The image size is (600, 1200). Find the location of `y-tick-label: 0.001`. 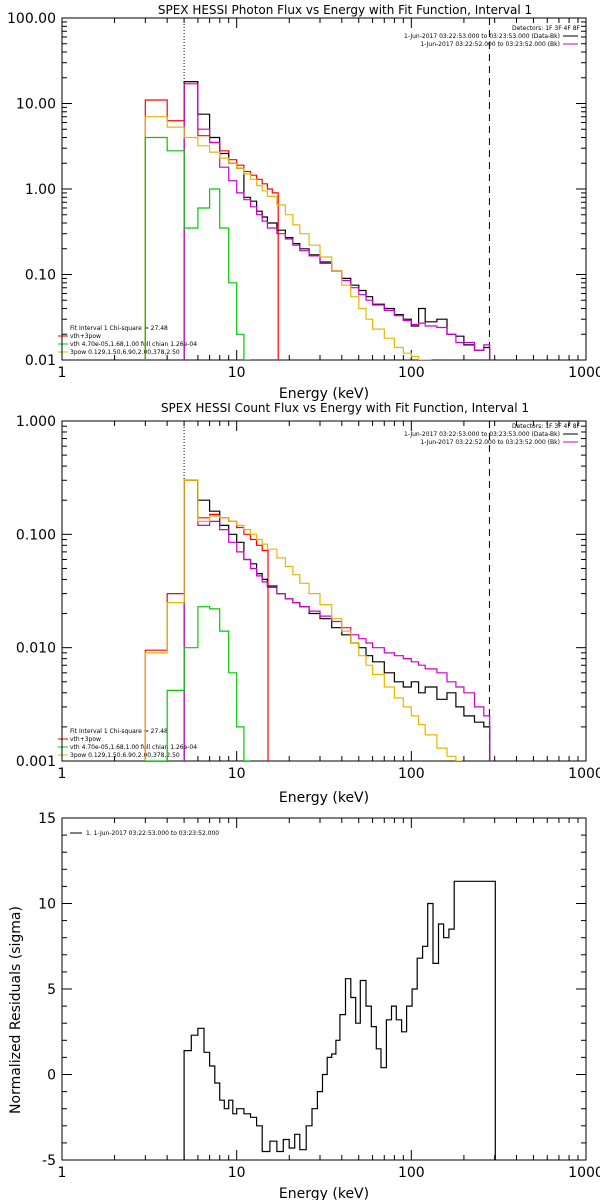

y-tick-label: 0.001 is located at coordinates (36, 762).